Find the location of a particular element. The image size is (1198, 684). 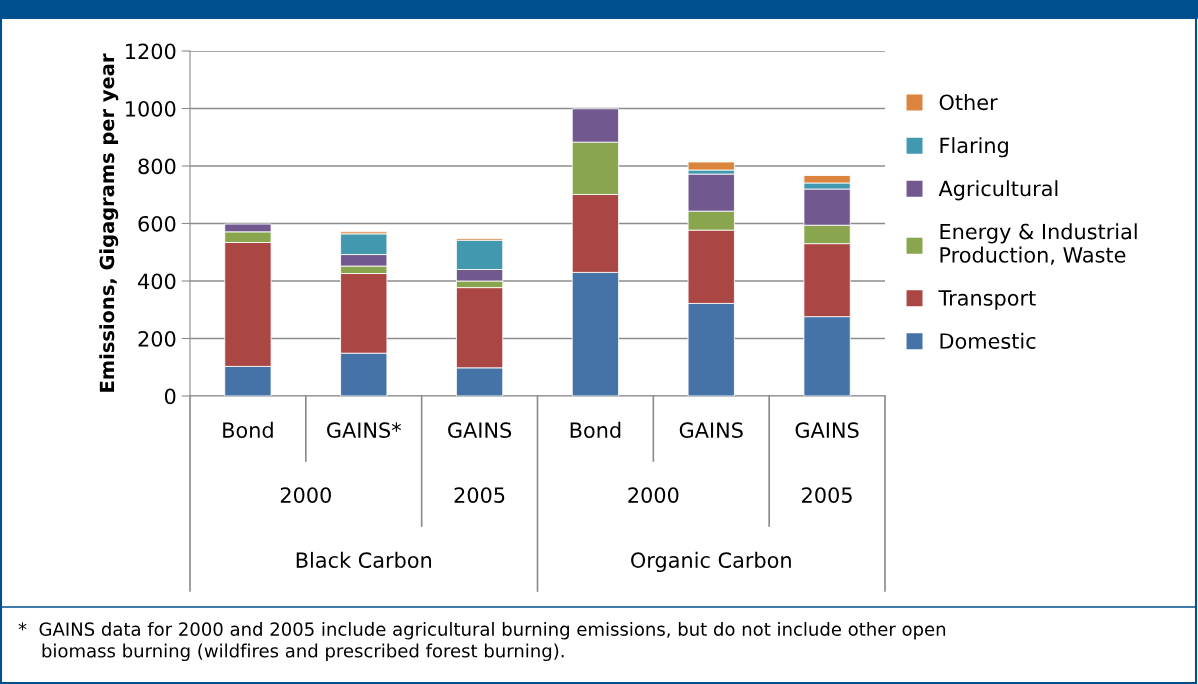

legend-label: Domestic is located at coordinates (988, 340).